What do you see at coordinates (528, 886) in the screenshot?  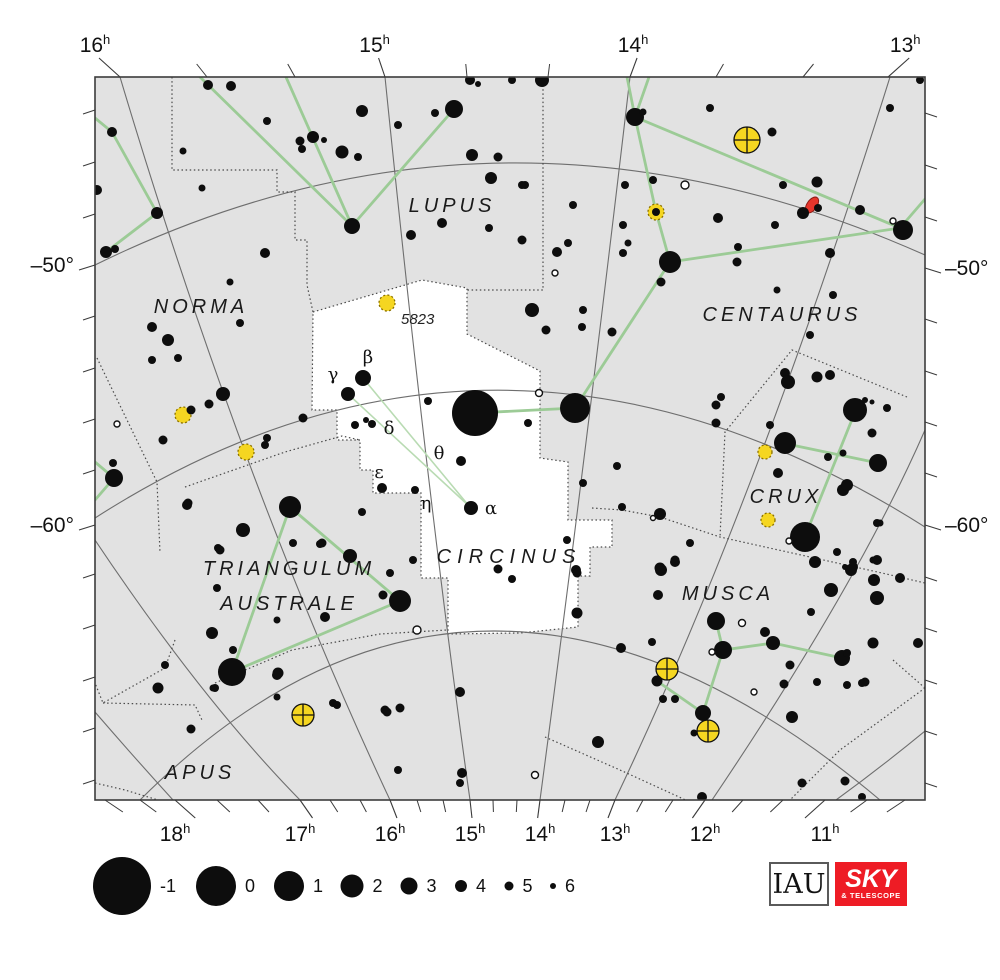 I see `legend-magnitude-label: 5` at bounding box center [528, 886].